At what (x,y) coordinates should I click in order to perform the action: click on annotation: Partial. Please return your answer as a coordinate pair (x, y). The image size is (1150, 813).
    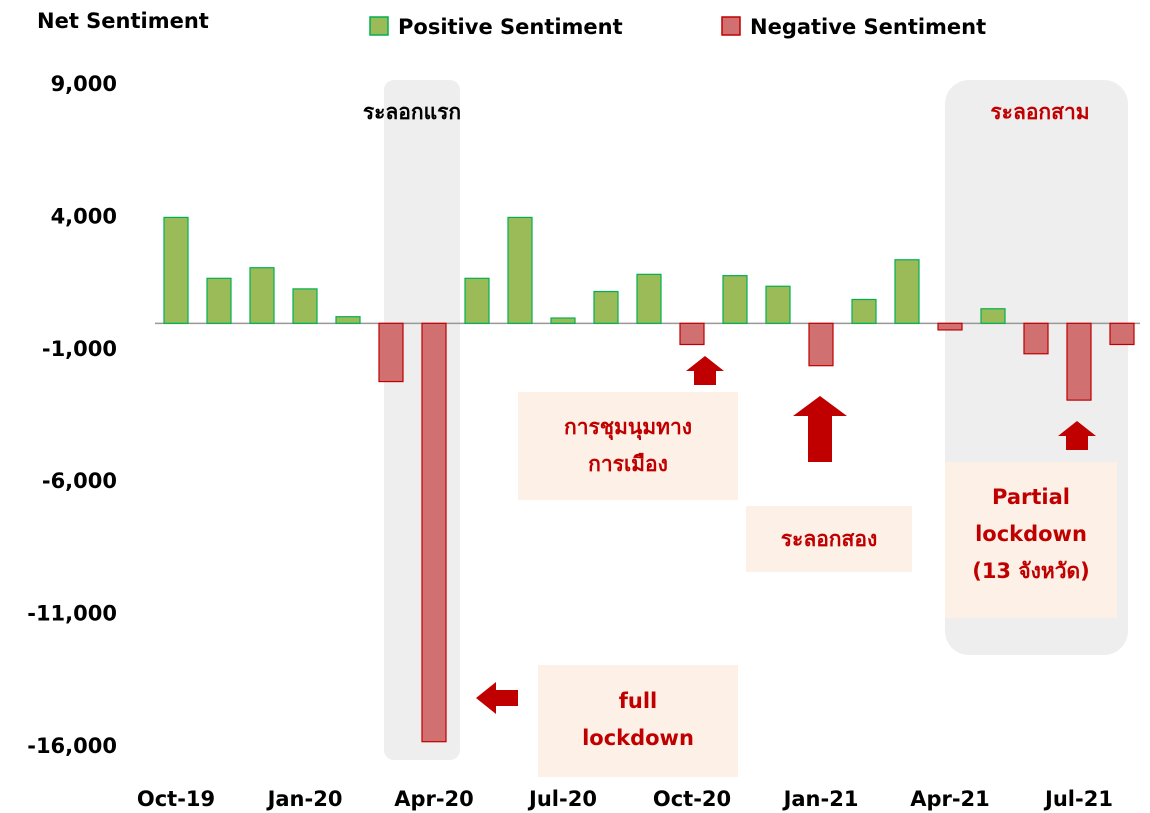
    Looking at the image, I should click on (1031, 497).